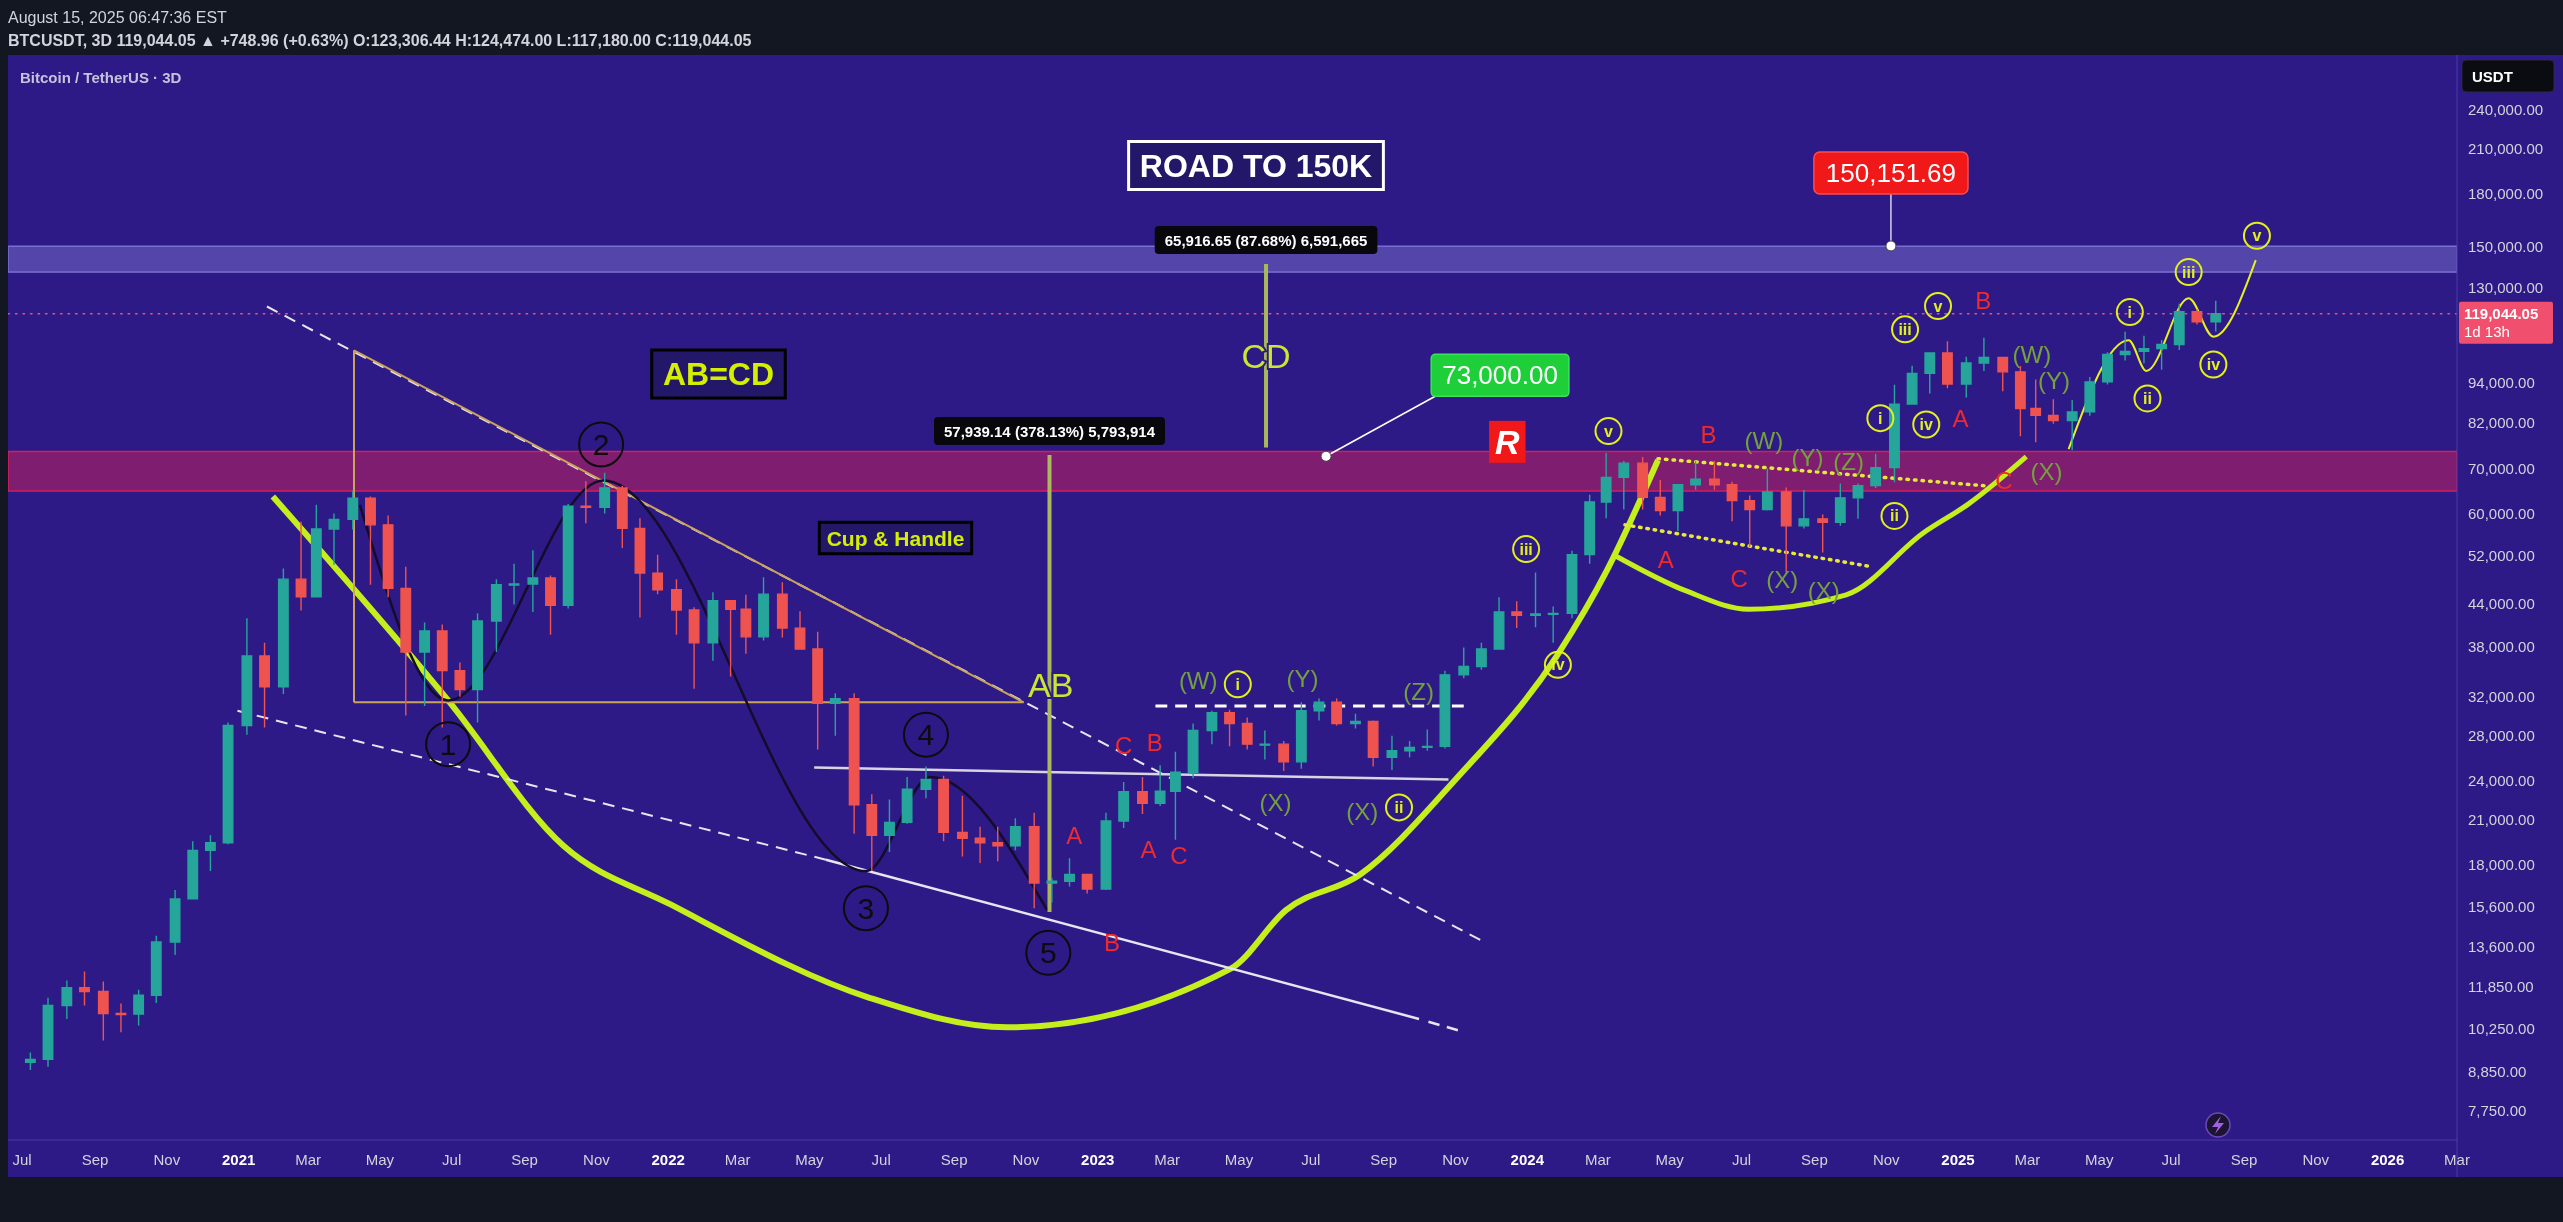 The image size is (2563, 1222). Describe the element at coordinates (895, 538) in the screenshot. I see `annotation: Cup & Handle` at that location.